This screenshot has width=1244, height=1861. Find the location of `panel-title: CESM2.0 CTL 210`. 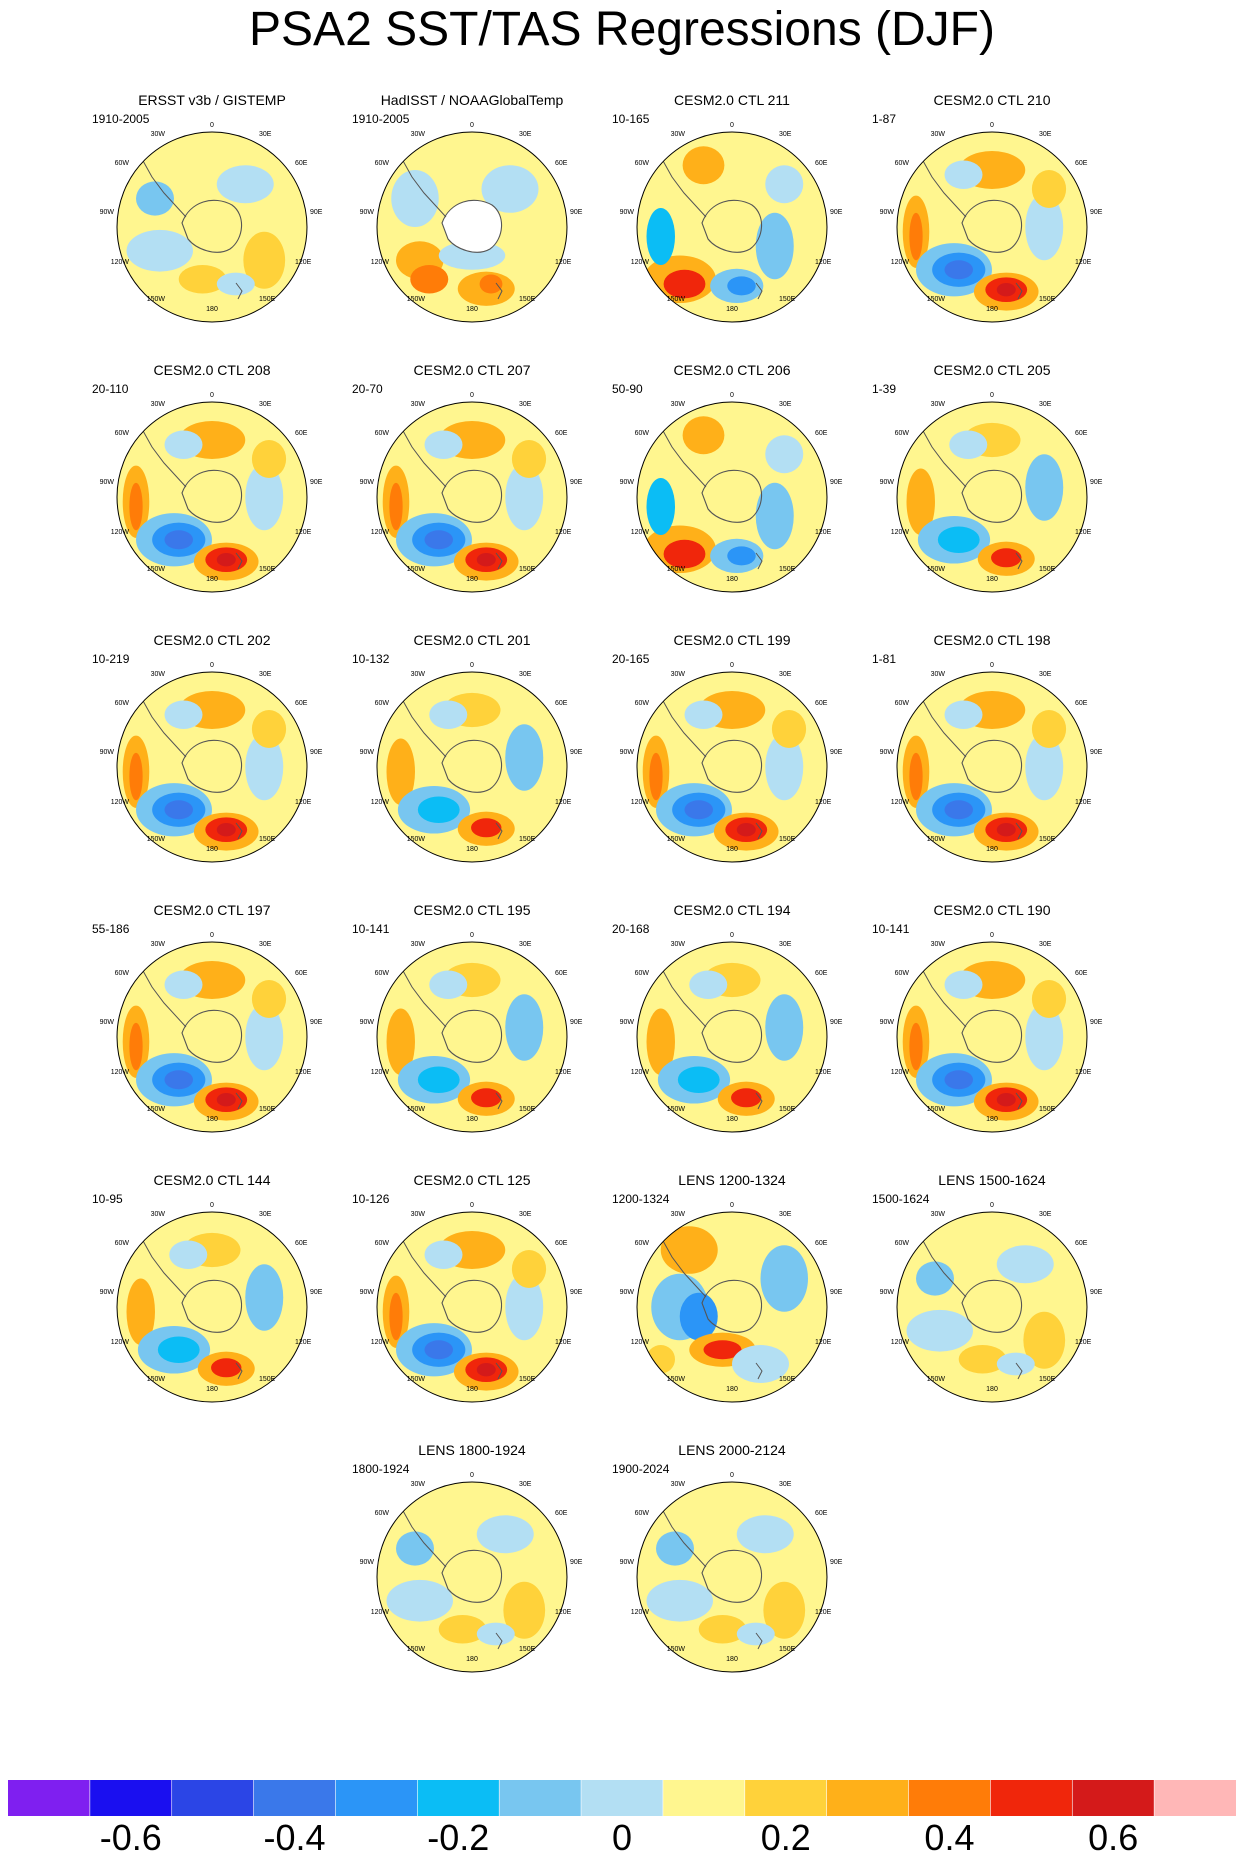

panel-title: CESM2.0 CTL 210 is located at coordinates (992, 100).